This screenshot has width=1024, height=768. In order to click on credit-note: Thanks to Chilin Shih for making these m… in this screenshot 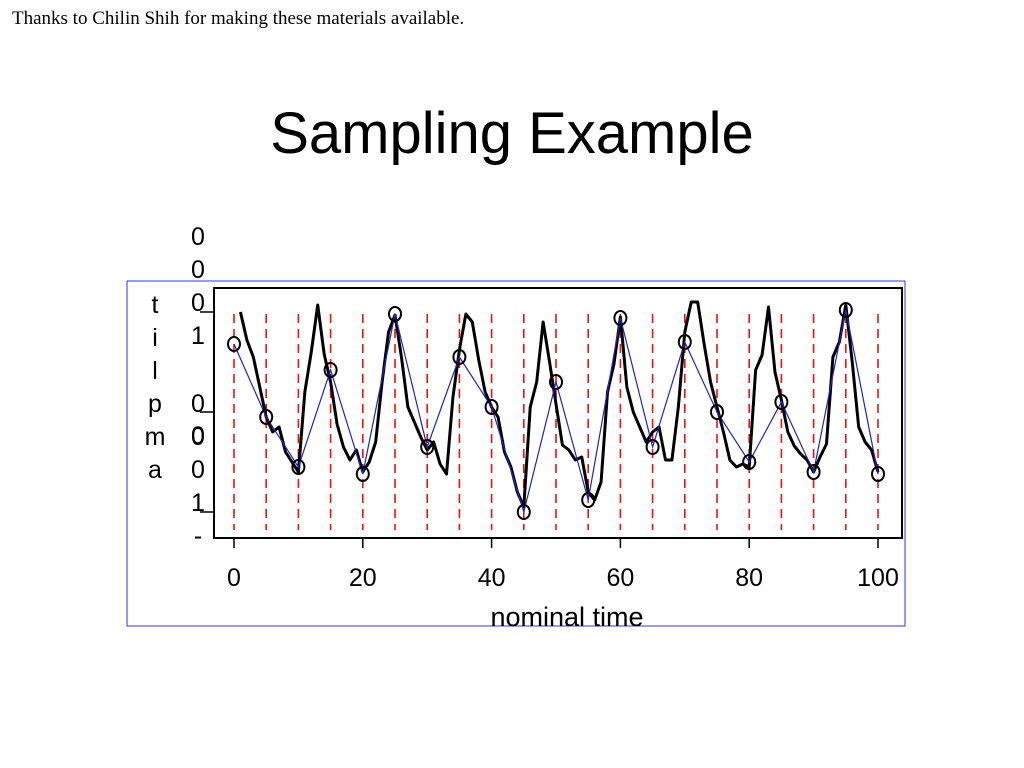, I will do `click(238, 18)`.